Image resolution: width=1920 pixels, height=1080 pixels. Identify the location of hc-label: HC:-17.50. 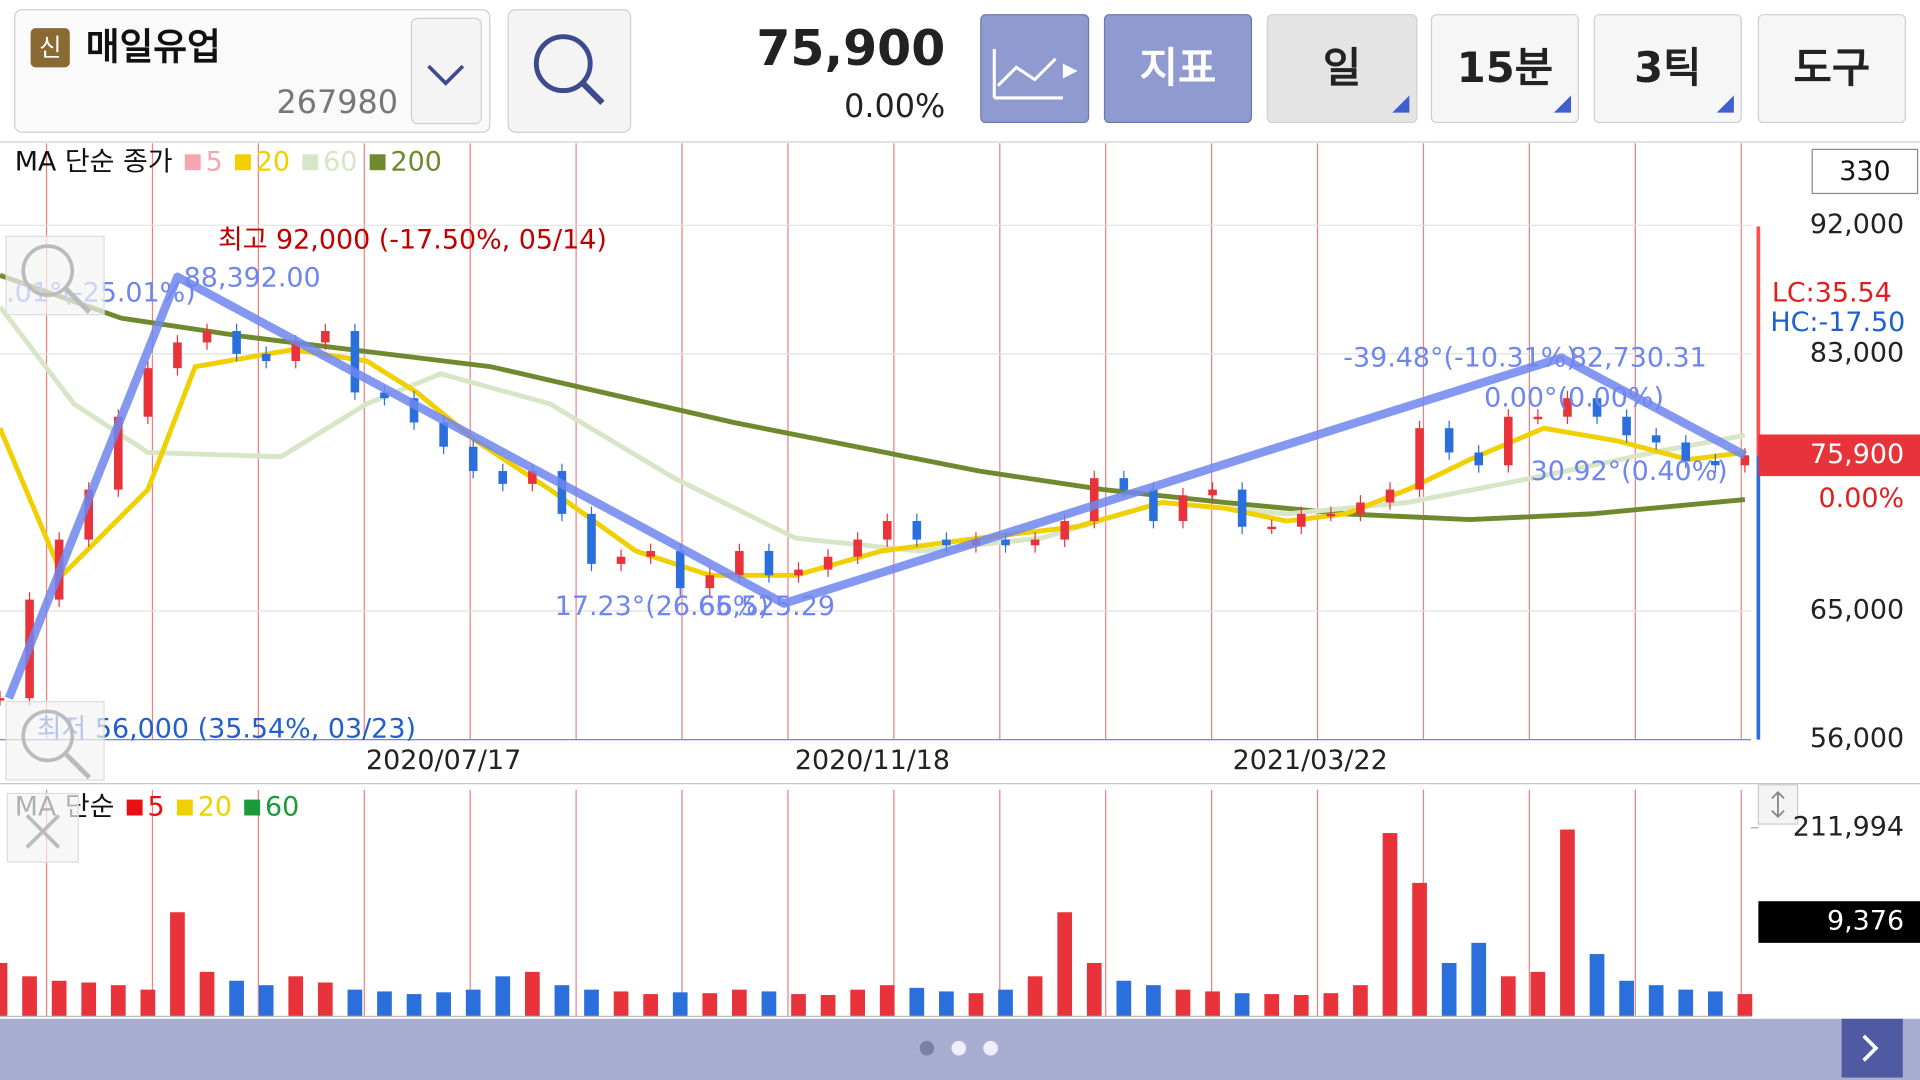
(1837, 322).